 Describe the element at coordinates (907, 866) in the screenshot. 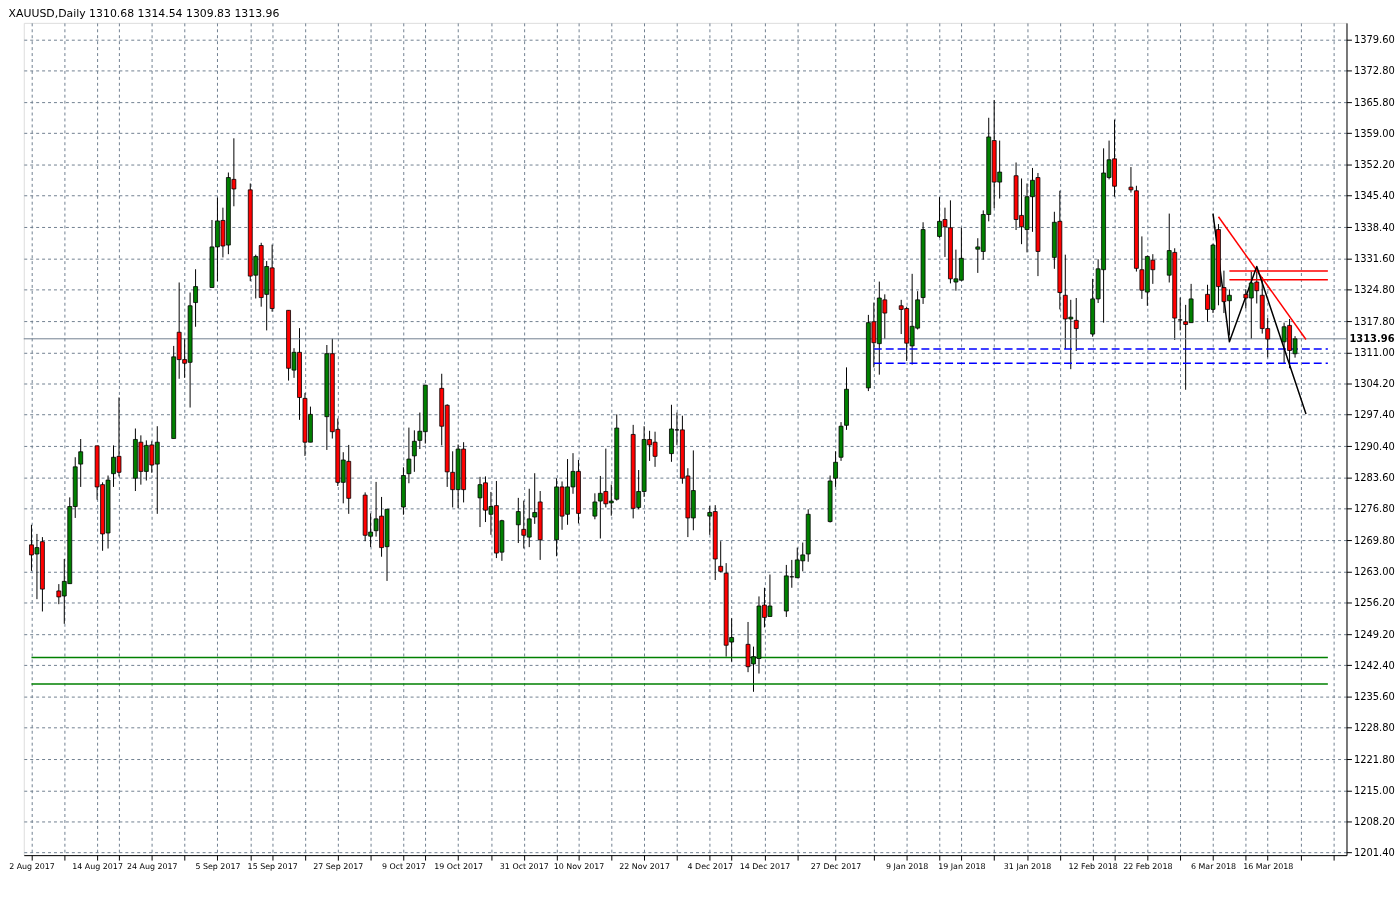

I see `x-tick-label: 9 Jan 2018` at that location.